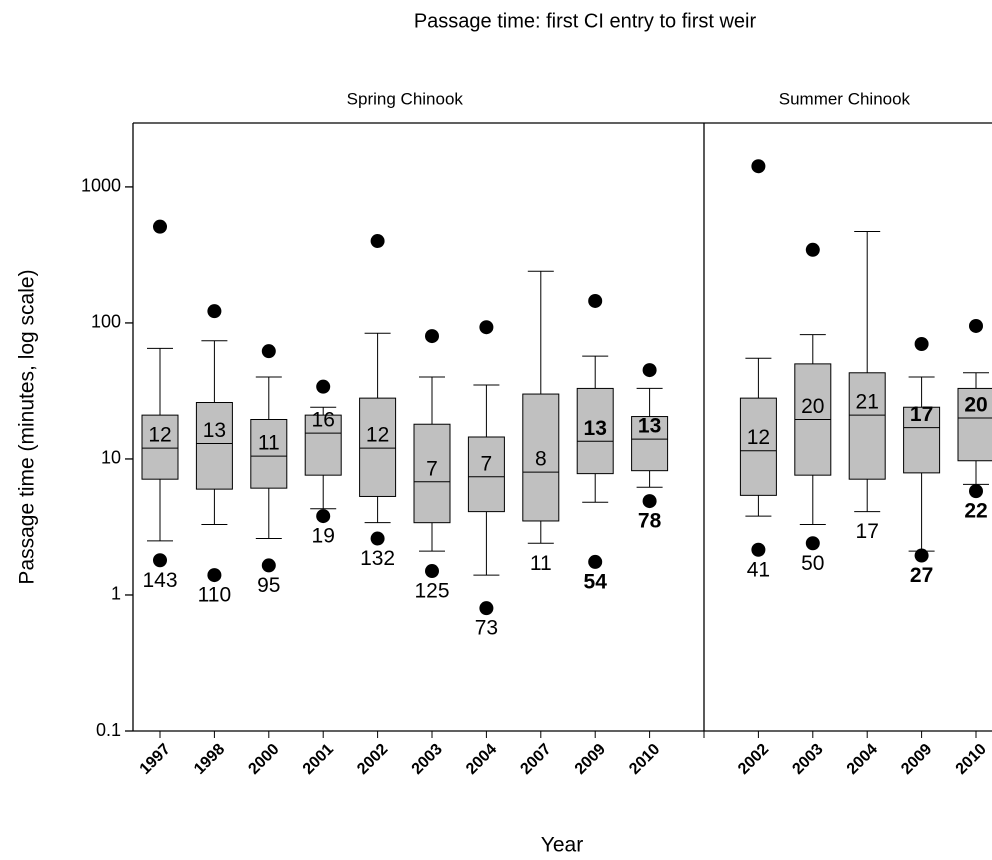 The image size is (992, 860). What do you see at coordinates (159, 580) in the screenshot?
I see `n-label: 143` at bounding box center [159, 580].